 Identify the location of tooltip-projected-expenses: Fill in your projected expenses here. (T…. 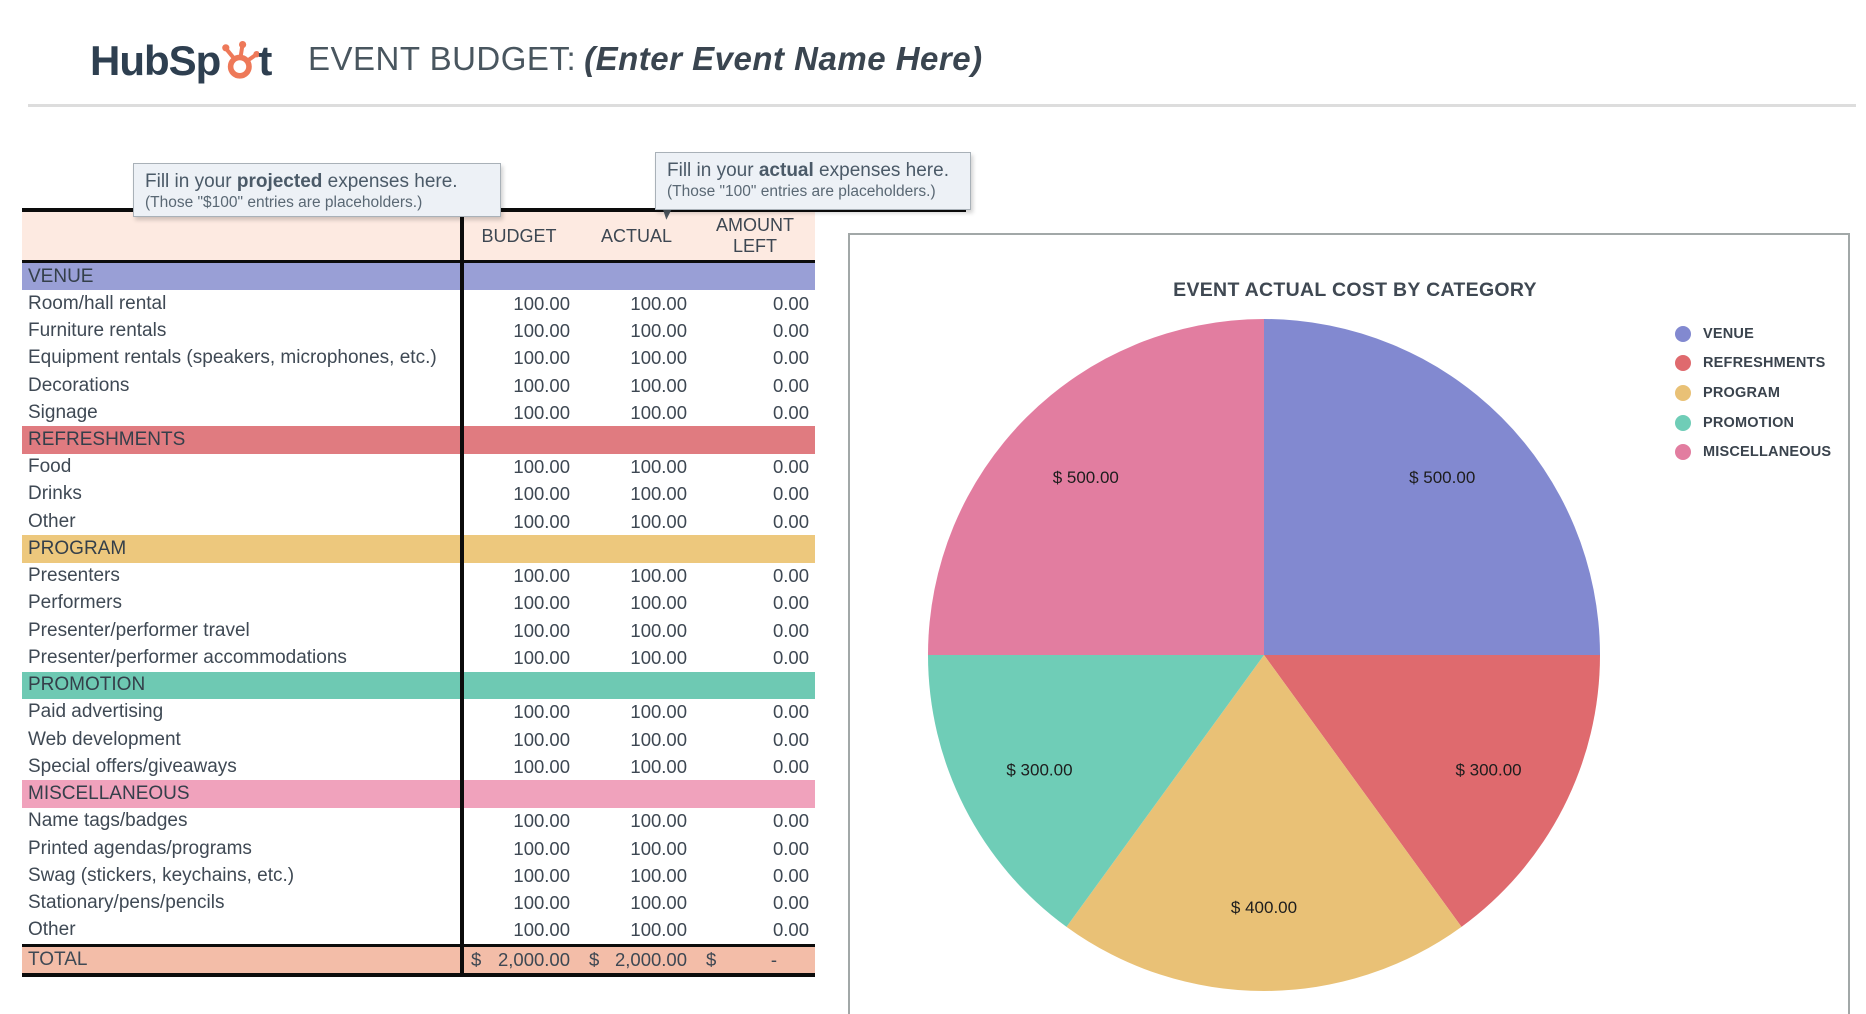
(317, 190).